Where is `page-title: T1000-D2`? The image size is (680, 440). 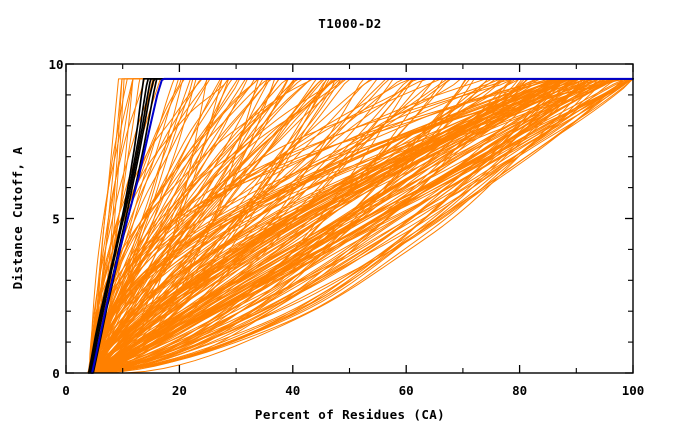
page-title: T1000-D2 is located at coordinates (349, 23).